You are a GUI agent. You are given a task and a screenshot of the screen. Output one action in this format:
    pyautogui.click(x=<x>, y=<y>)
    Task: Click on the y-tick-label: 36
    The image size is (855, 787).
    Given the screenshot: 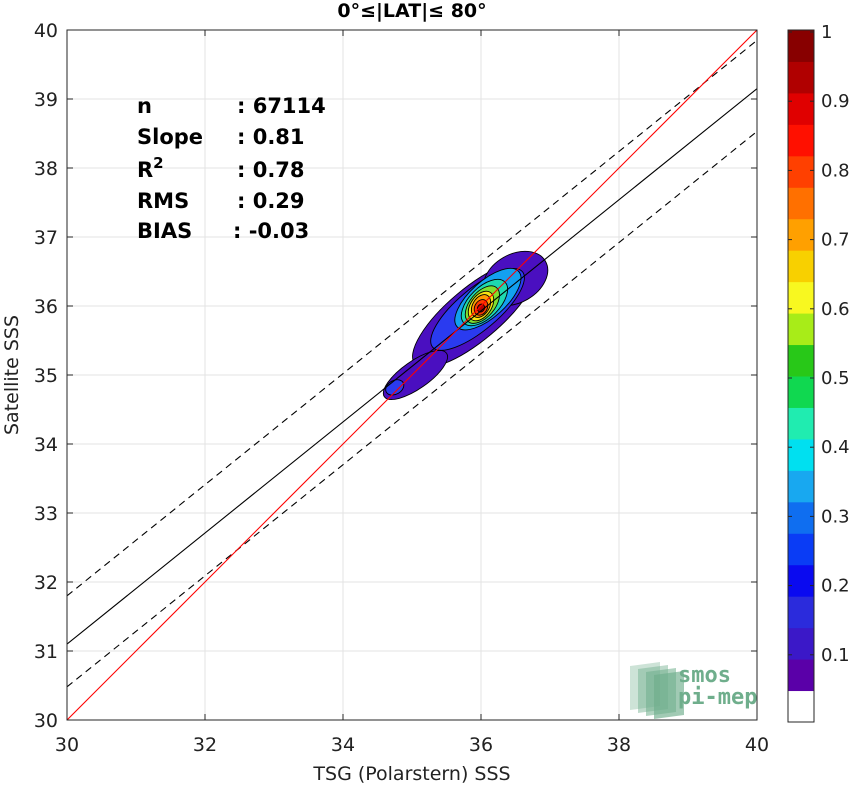 What is the action you would take?
    pyautogui.click(x=46, y=307)
    